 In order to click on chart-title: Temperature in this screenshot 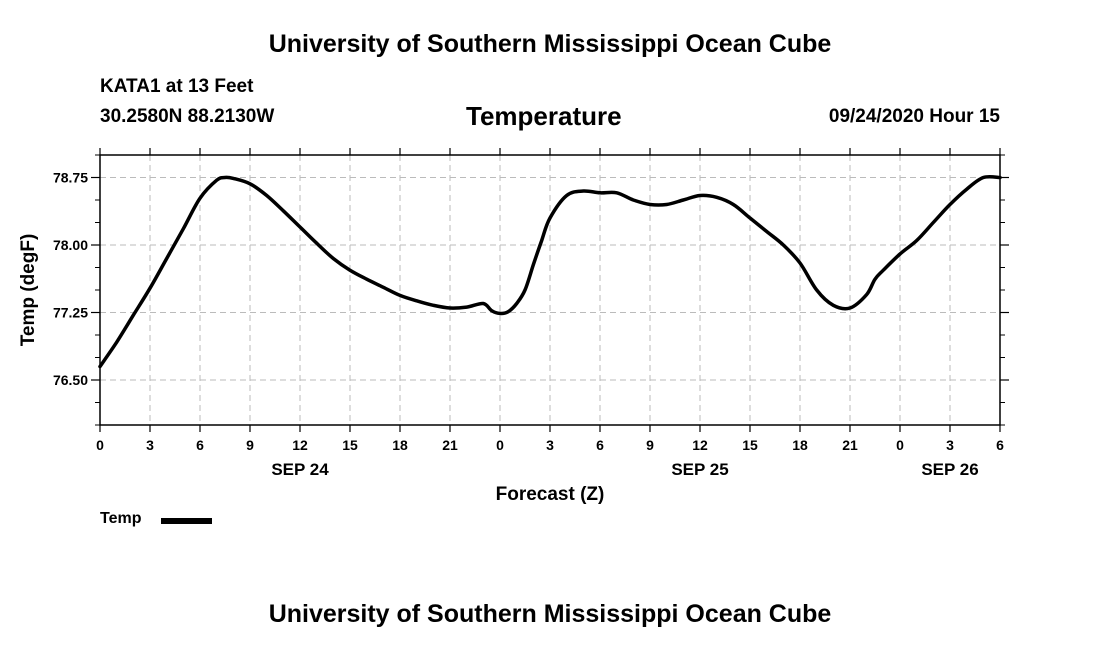, I will do `click(544, 116)`.